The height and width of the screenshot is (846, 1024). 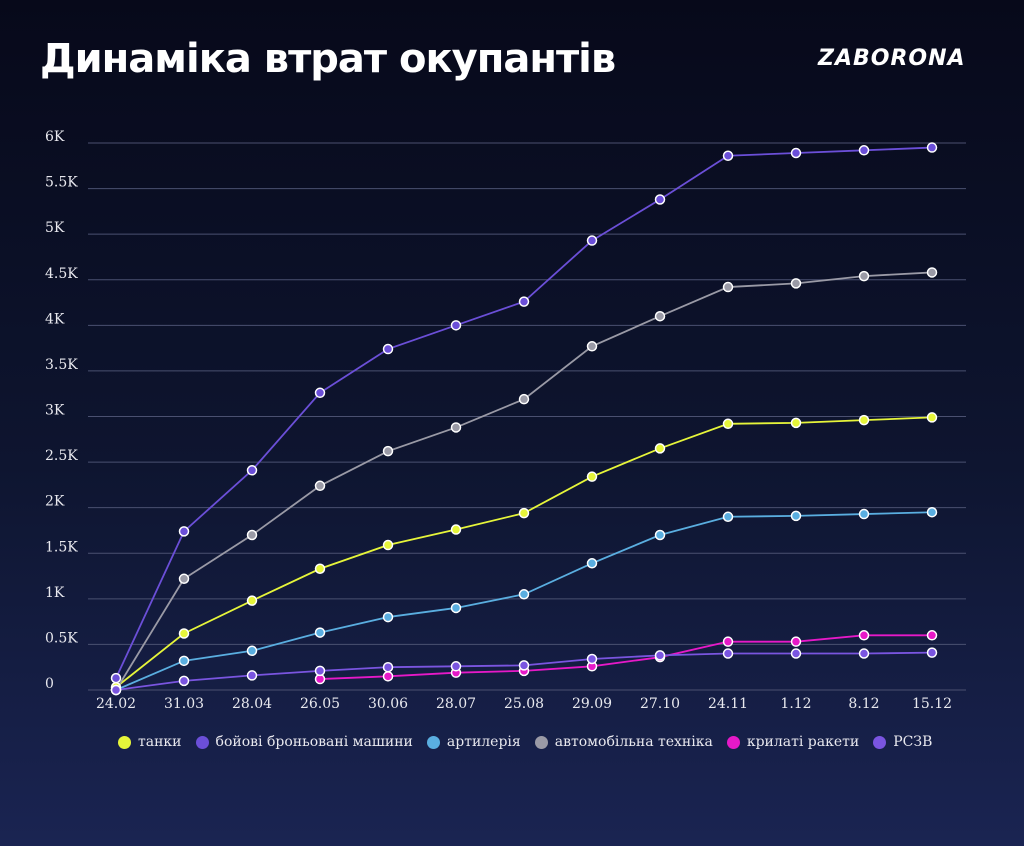 What do you see at coordinates (61, 183) in the screenshot?
I see `y-tick-label: 5.5K` at bounding box center [61, 183].